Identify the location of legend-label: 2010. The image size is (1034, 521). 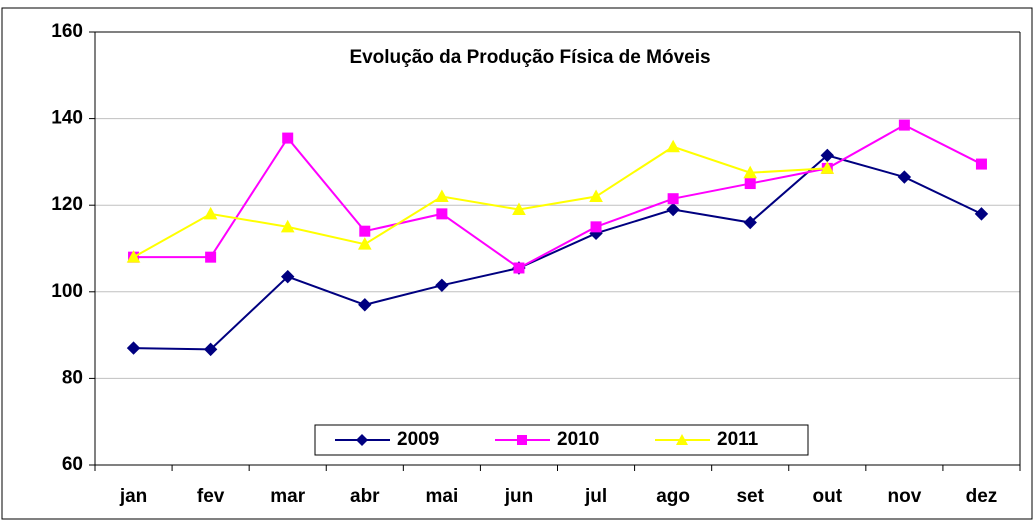
(578, 439).